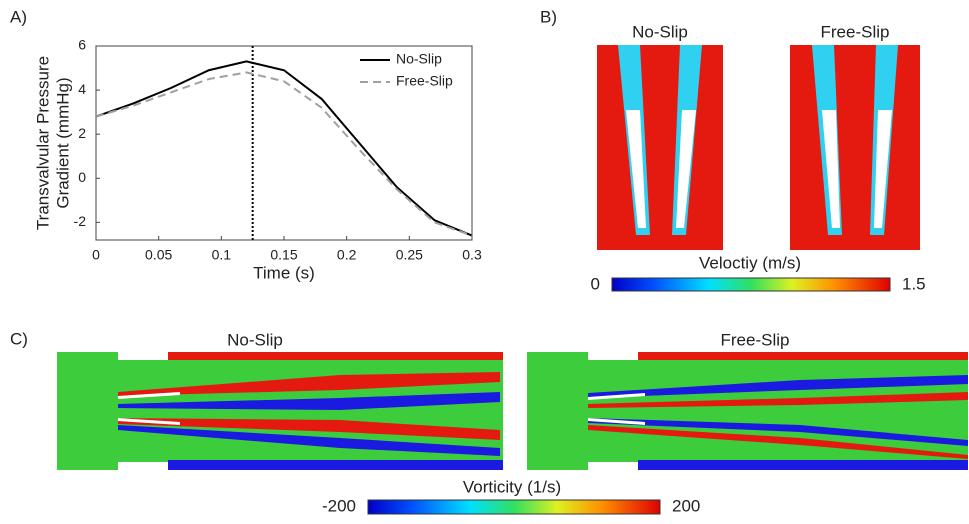  I want to click on x-tick-label: 0.3, so click(472, 255).